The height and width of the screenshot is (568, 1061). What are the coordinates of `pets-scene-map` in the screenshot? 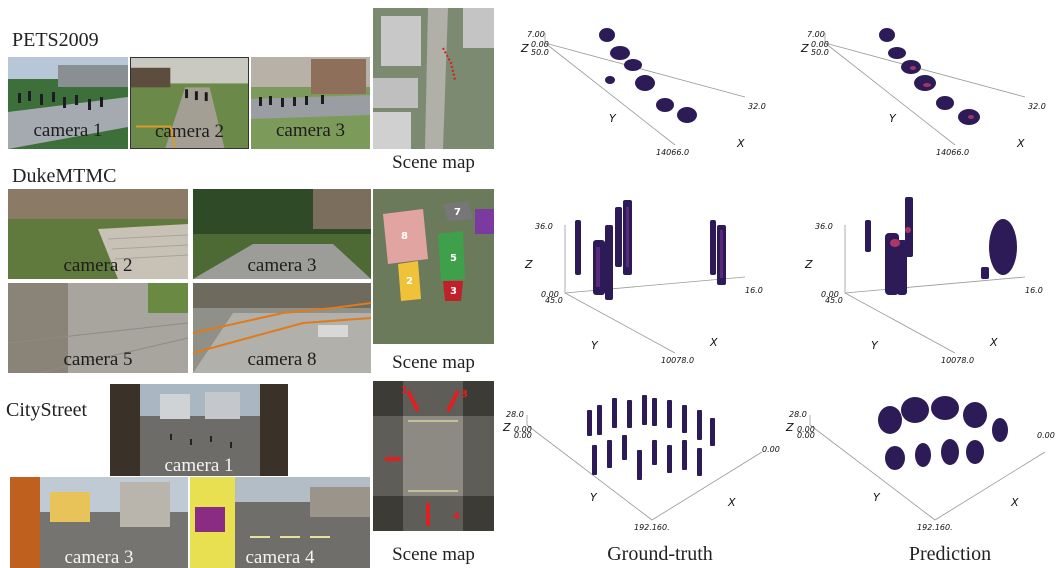 It's located at (433, 78).